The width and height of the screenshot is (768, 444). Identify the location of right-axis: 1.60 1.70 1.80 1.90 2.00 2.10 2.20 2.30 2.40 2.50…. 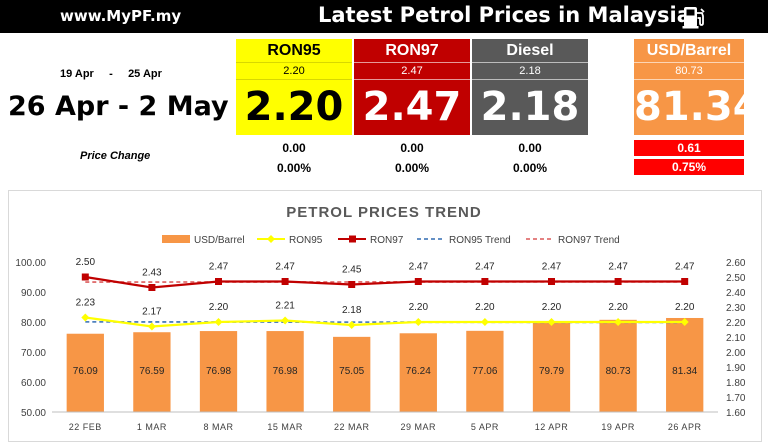
(736, 338).